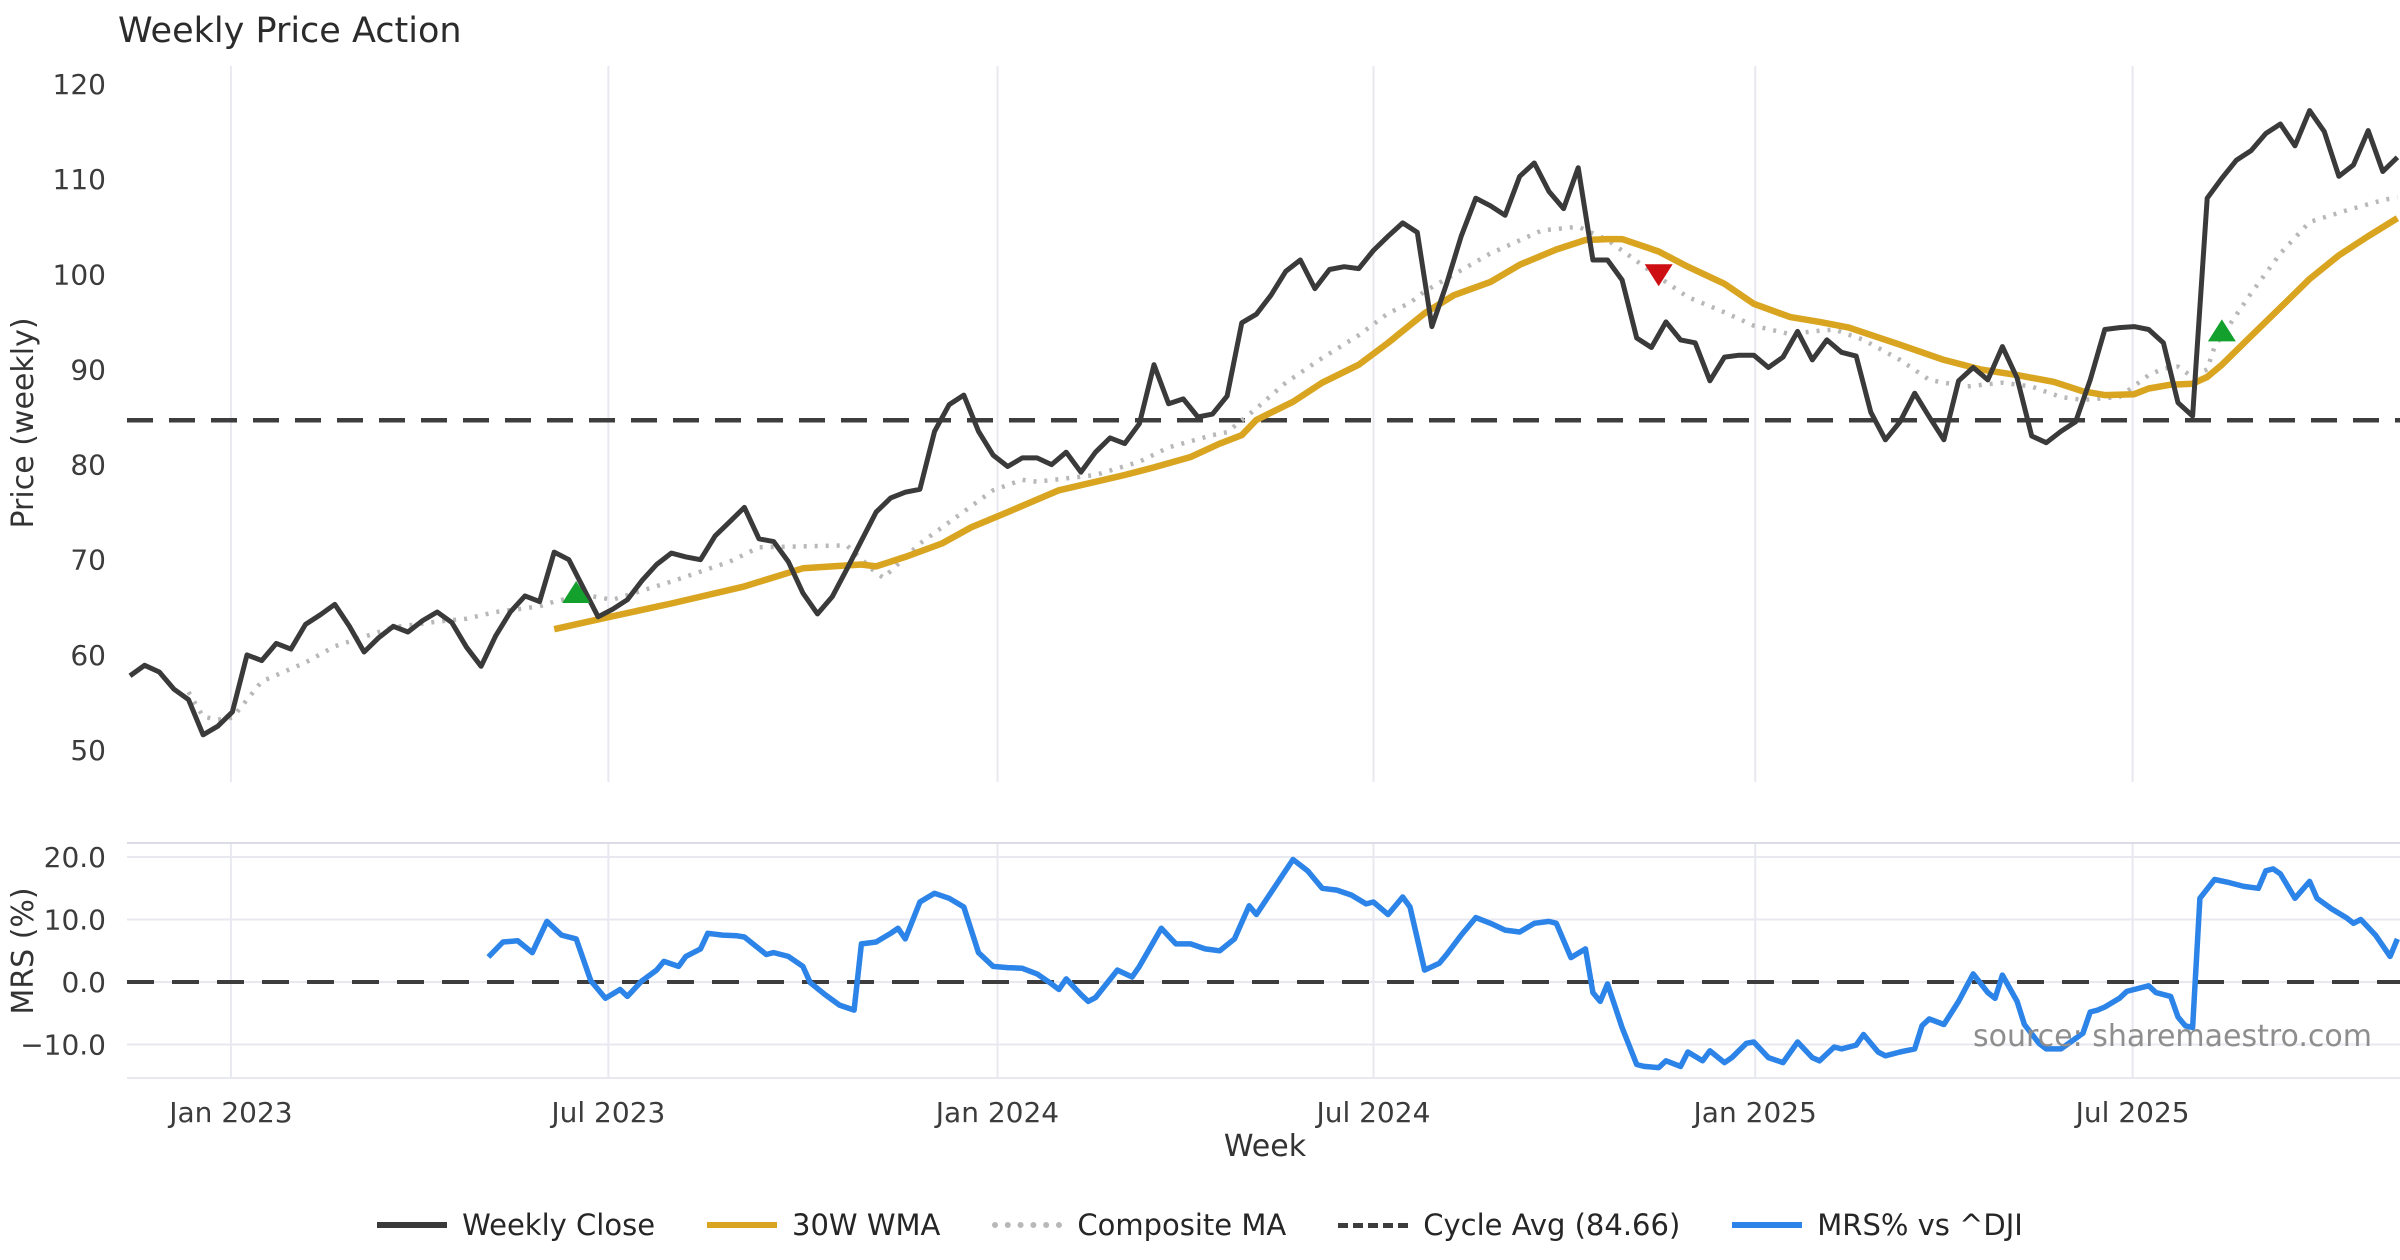  What do you see at coordinates (88, 560) in the screenshot?
I see `price-tick-label: 70` at bounding box center [88, 560].